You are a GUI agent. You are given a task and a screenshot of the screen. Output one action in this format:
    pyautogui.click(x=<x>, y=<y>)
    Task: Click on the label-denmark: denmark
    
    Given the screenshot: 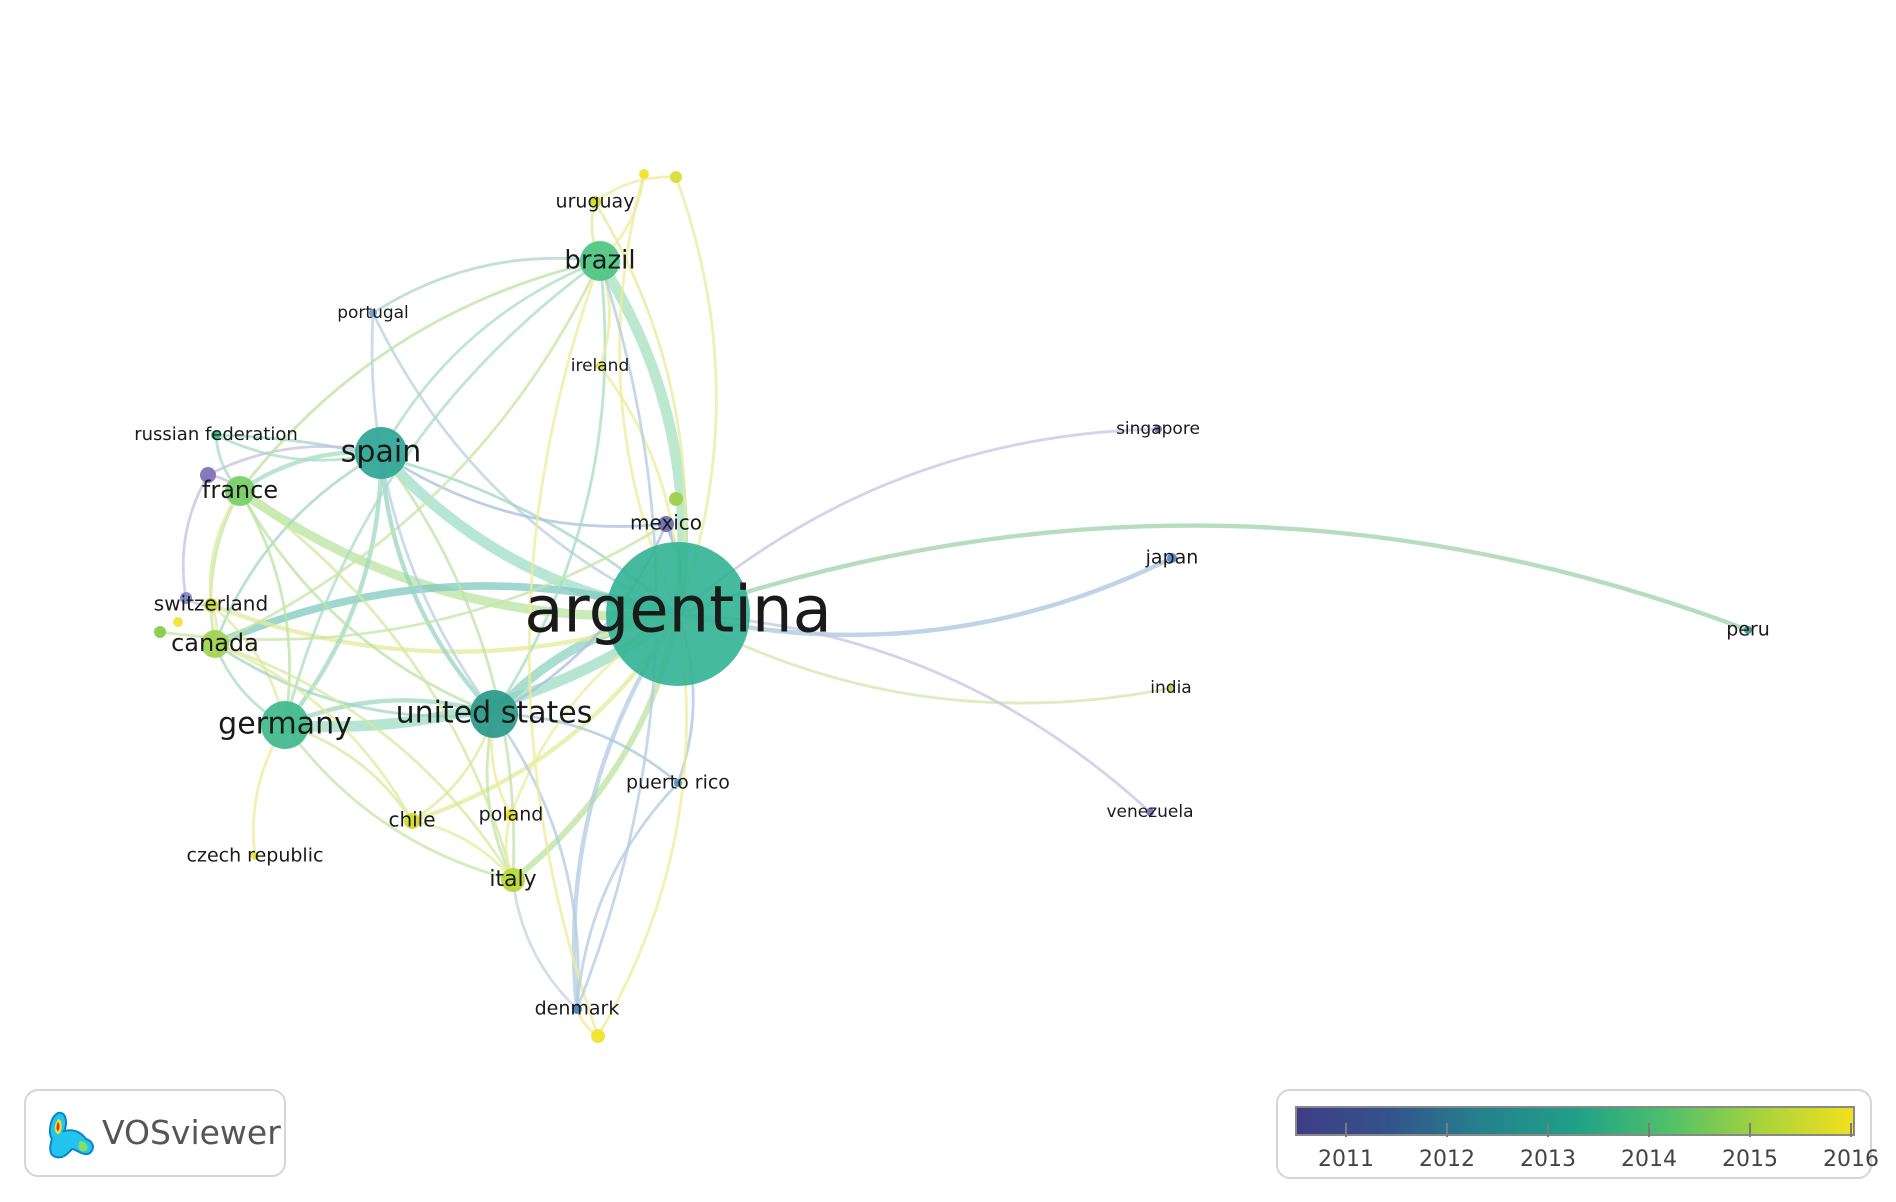 What is the action you would take?
    pyautogui.click(x=577, y=1009)
    